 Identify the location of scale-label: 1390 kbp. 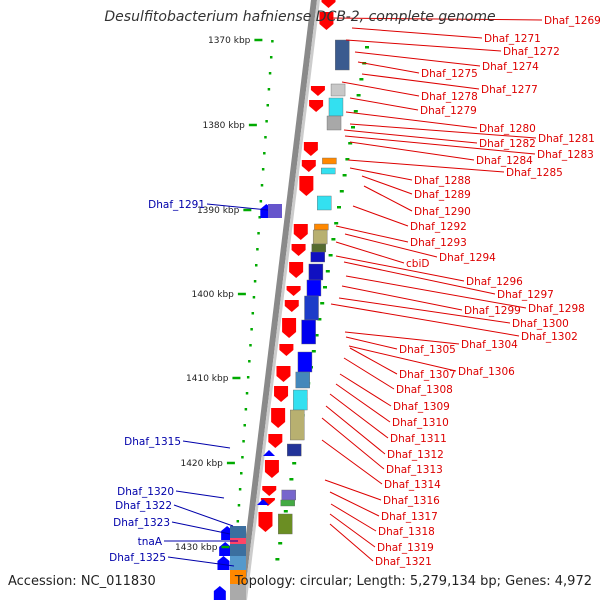
(218, 211).